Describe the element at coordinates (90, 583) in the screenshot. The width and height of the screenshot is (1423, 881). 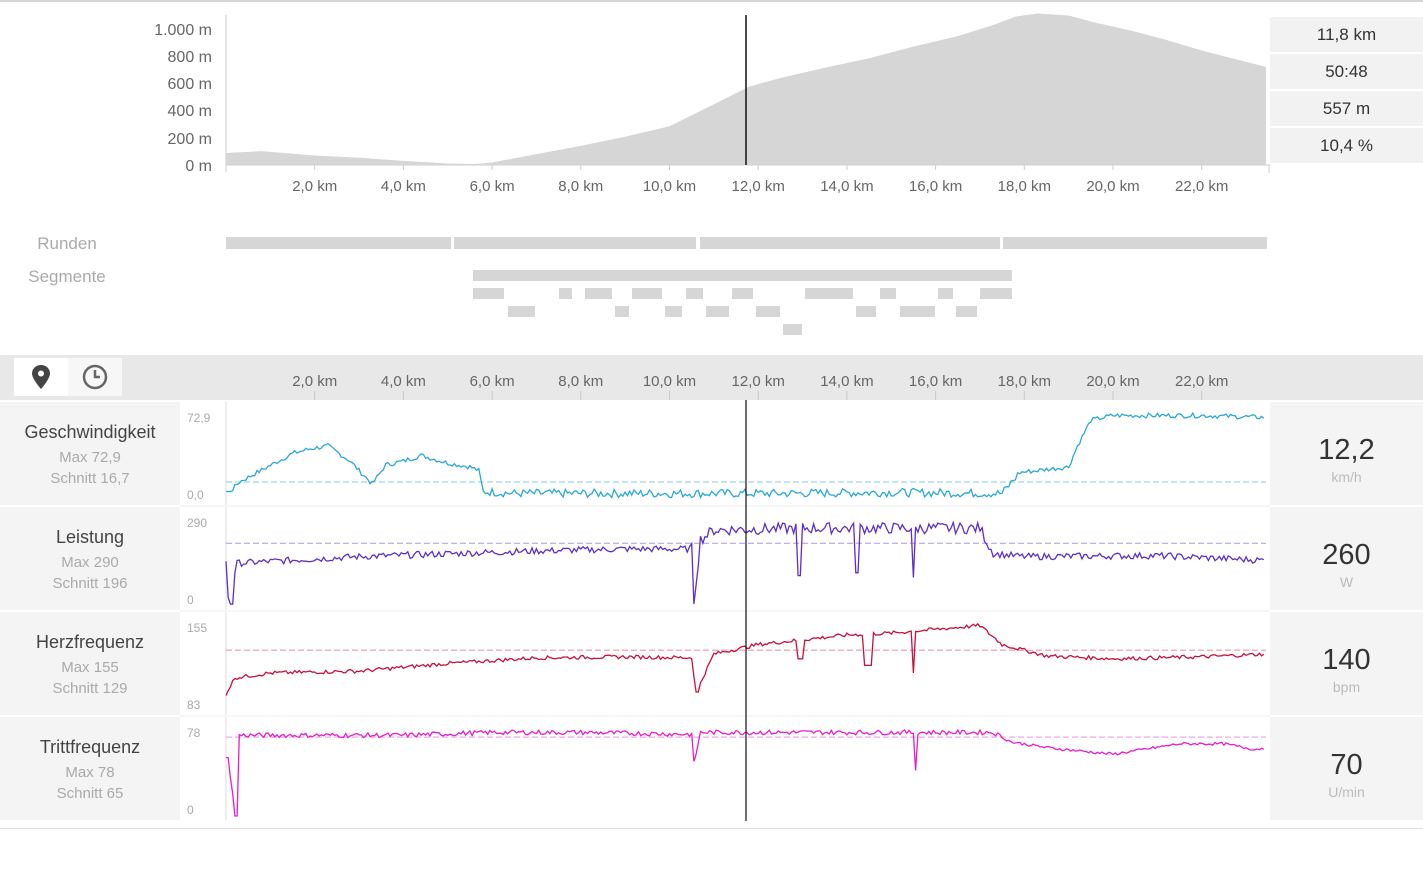
I see `metric-avg: Schnitt 196` at that location.